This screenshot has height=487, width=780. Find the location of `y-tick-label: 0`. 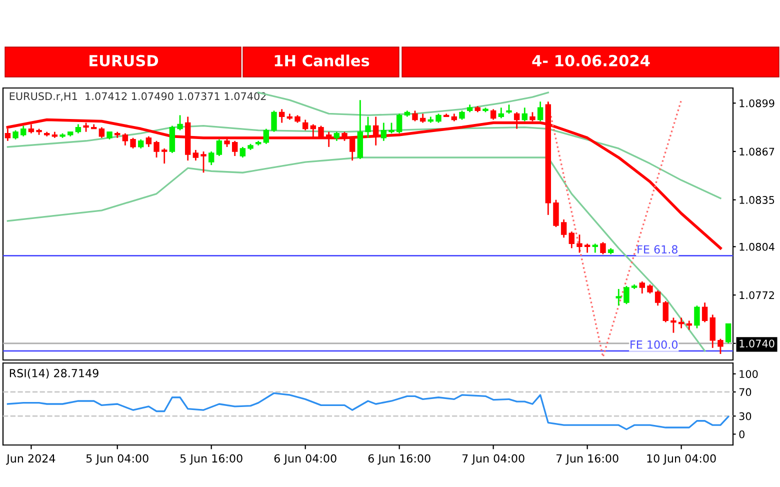

y-tick-label: 0 is located at coordinates (741, 434).